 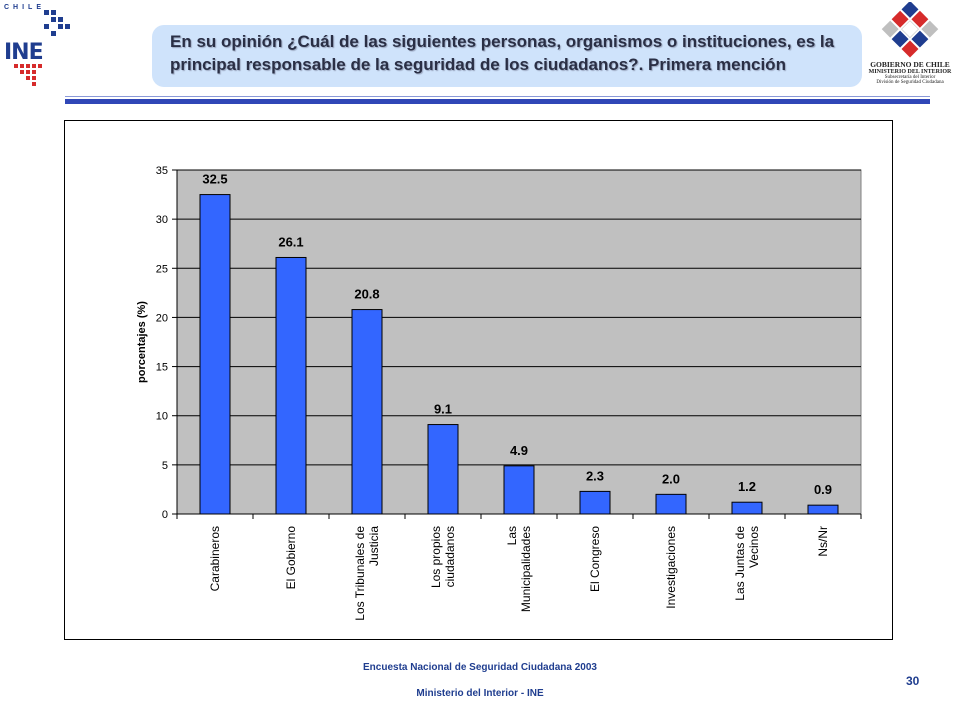 I want to click on gobierno-emblem-icon, so click(x=910, y=30).